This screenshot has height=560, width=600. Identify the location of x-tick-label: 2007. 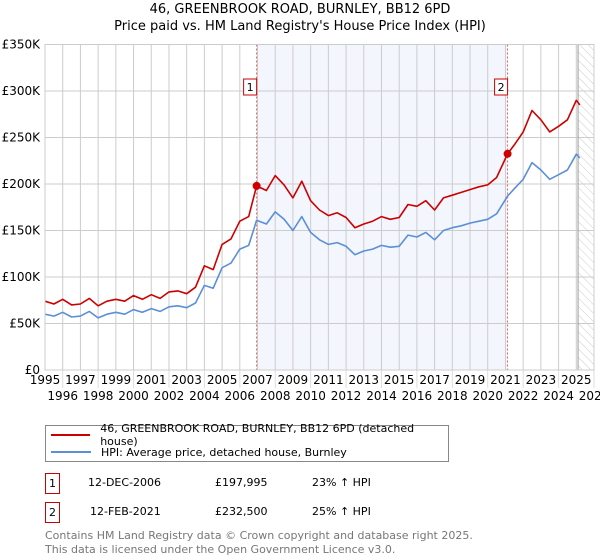
(257, 380).